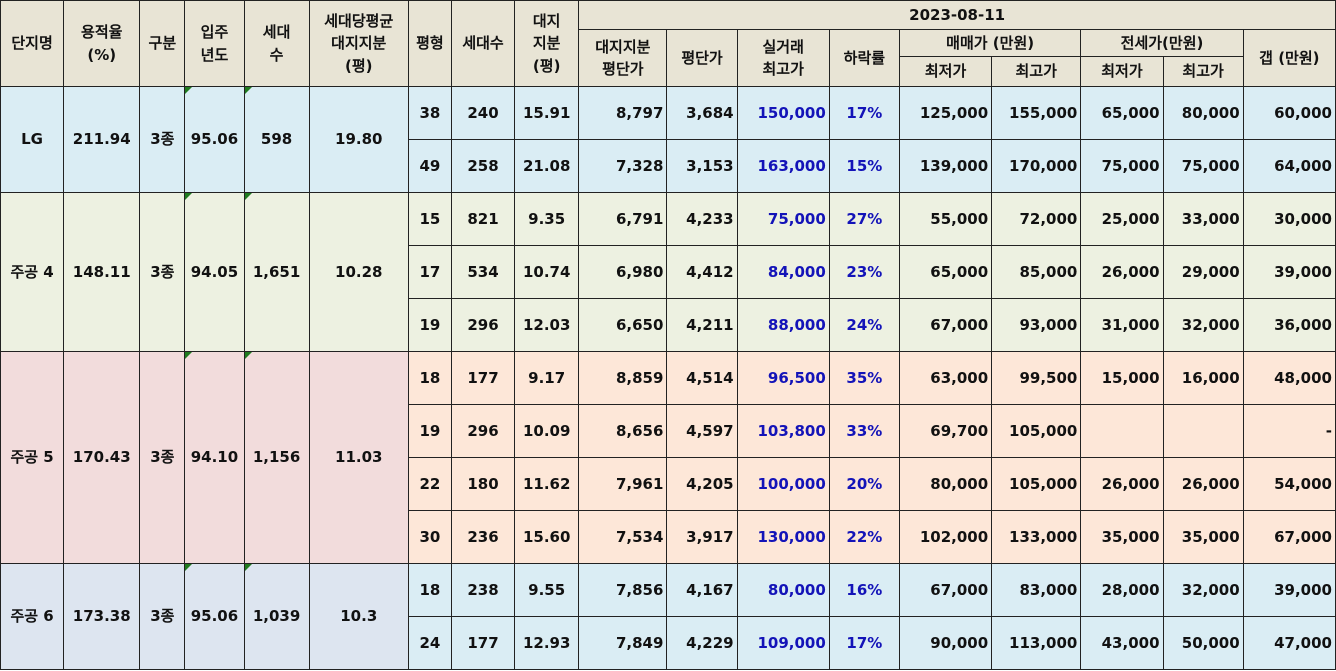 Image resolution: width=1336 pixels, height=671 pixels. Describe the element at coordinates (1036, 219) in the screenshot. I see `sale-high-cell: 72,000` at that location.